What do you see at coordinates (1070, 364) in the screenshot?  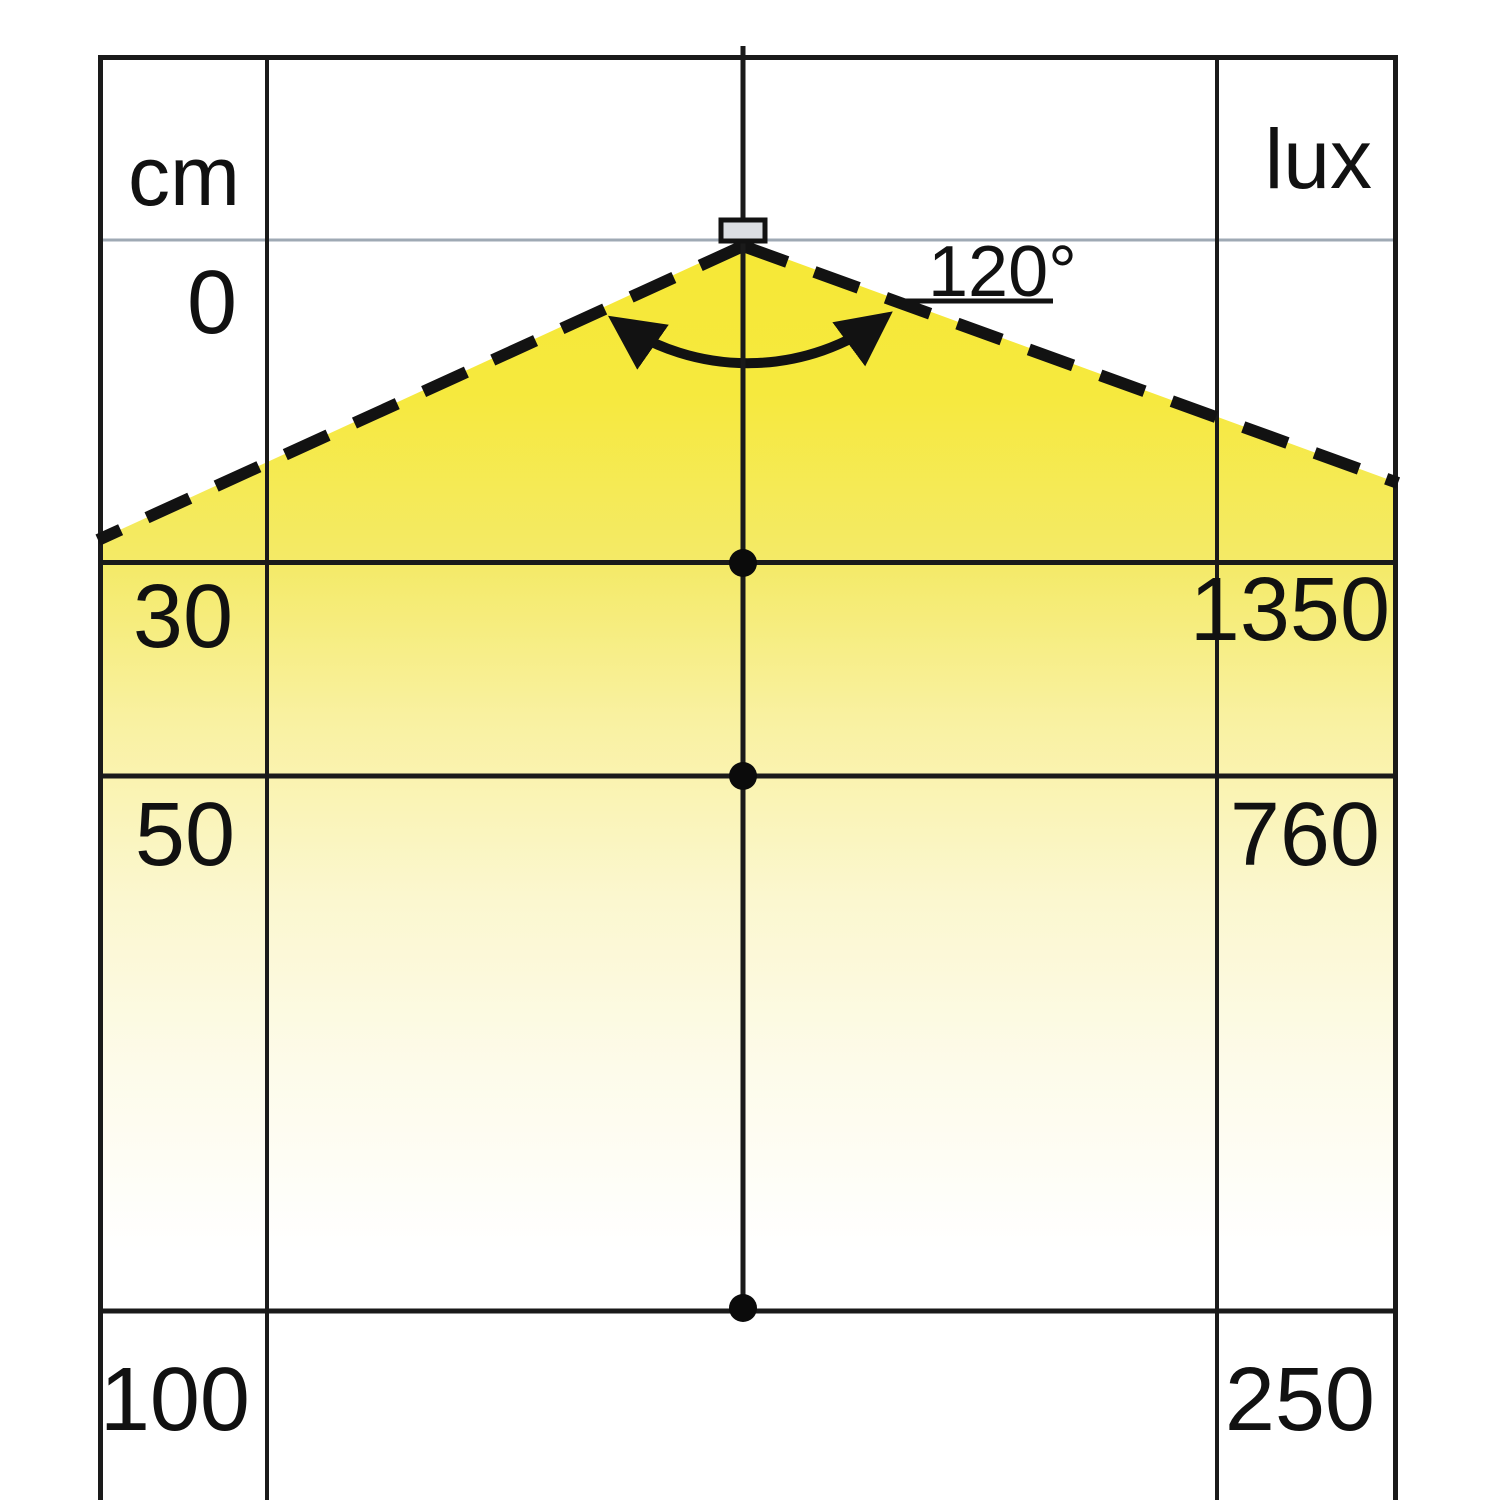 I see `beam-edge-dashed-right` at bounding box center [1070, 364].